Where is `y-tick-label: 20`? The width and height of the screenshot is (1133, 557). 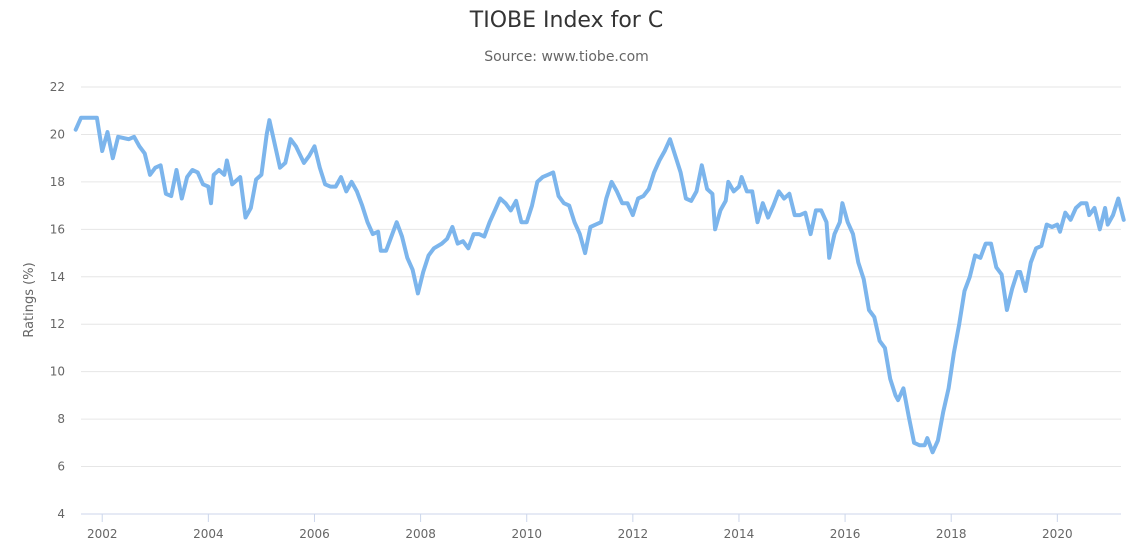
y-tick-label: 20 is located at coordinates (57, 134).